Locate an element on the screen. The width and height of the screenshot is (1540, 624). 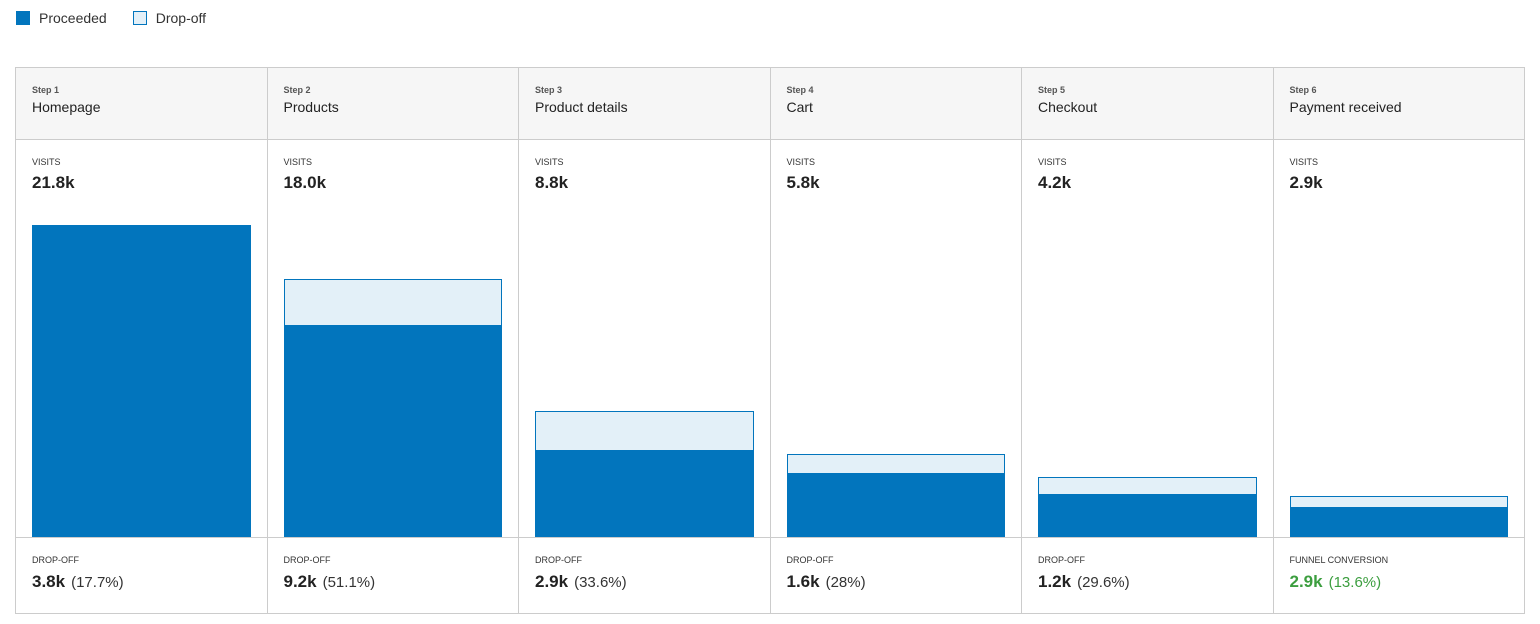
step-body: VISITS 18.0k is located at coordinates (392, 339).